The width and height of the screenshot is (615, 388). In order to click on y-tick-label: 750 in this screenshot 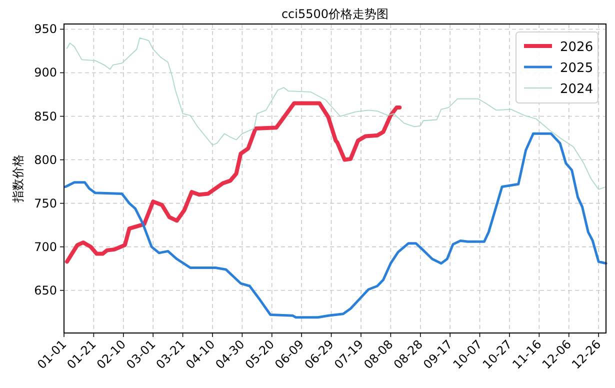, I will do `click(45, 203)`.